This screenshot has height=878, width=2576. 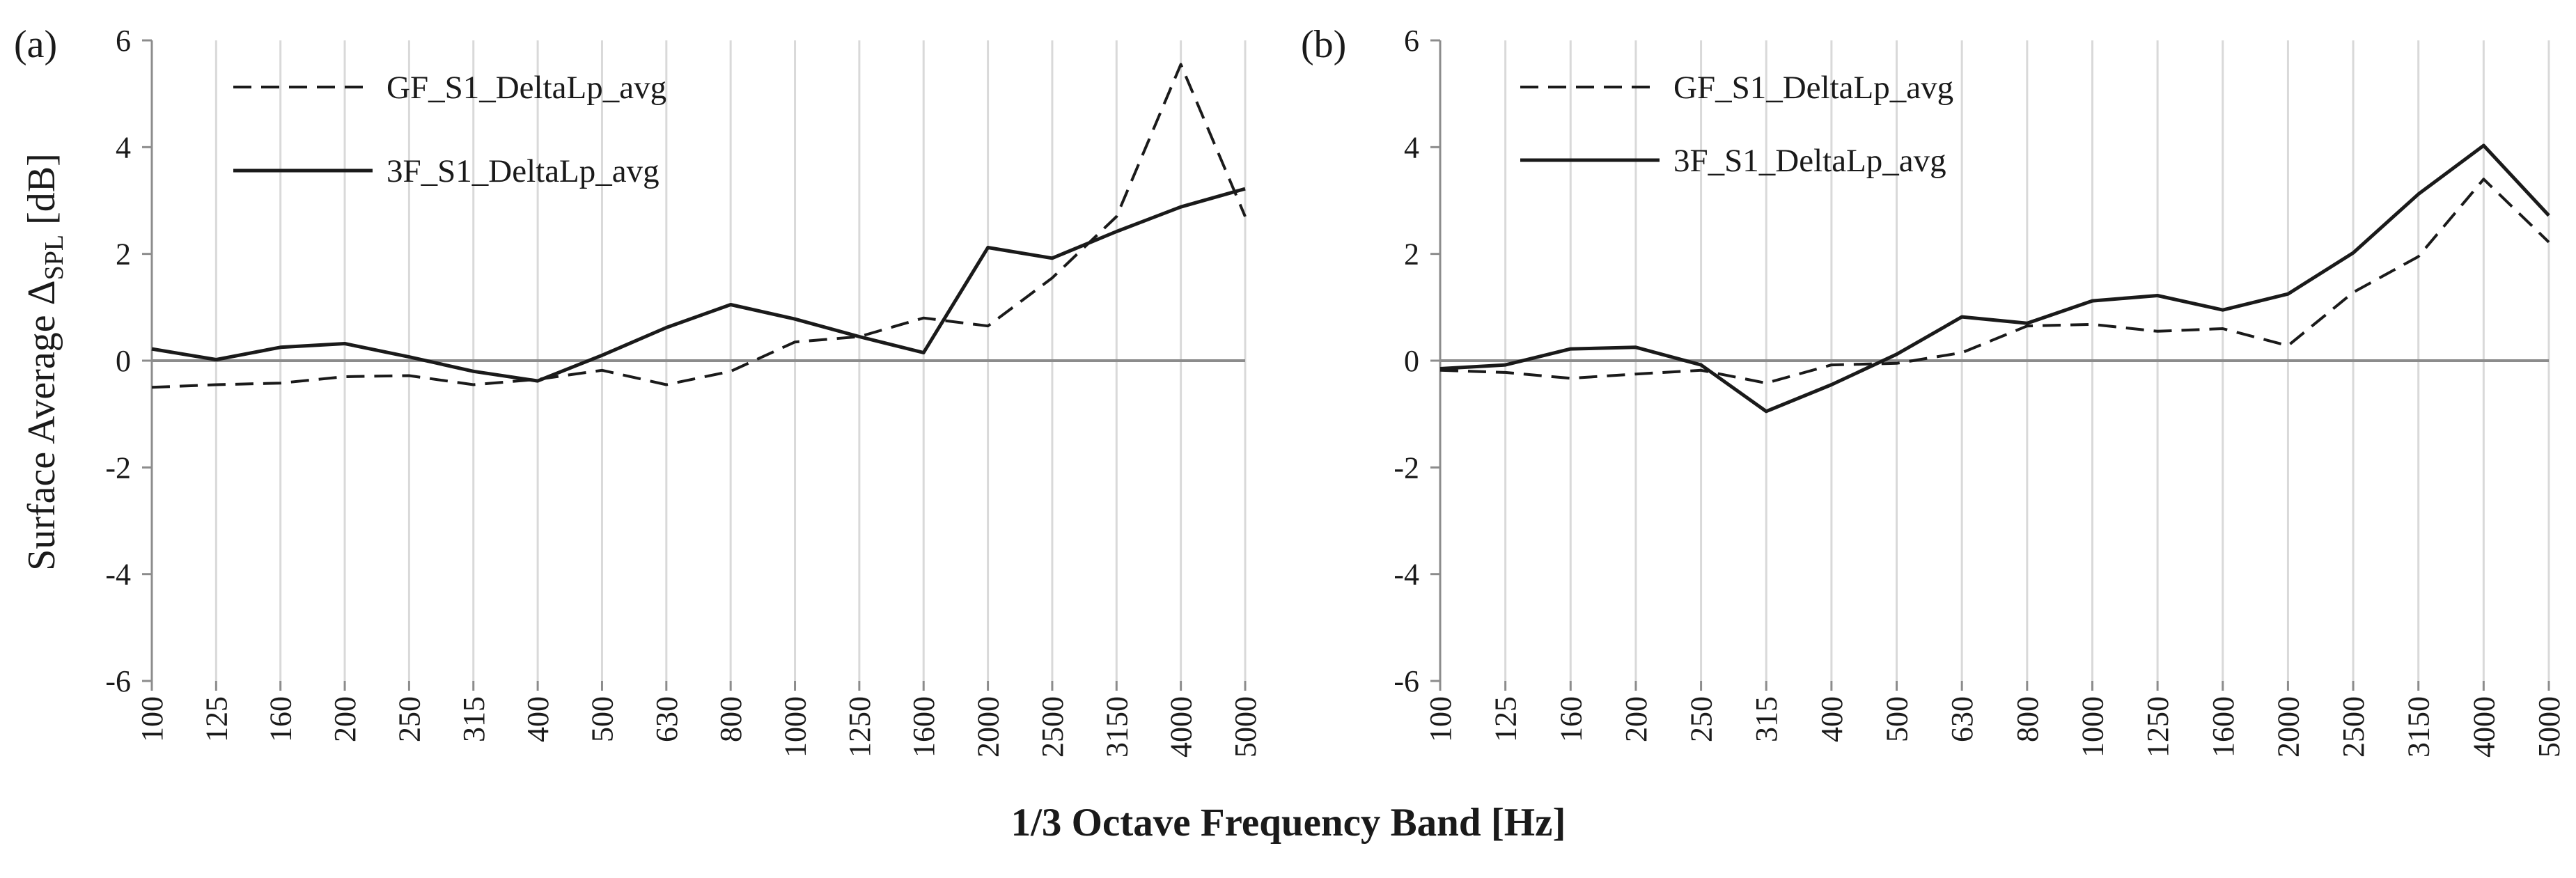 What do you see at coordinates (1994, 281) in the screenshot?
I see `series-line-gf-s1` at bounding box center [1994, 281].